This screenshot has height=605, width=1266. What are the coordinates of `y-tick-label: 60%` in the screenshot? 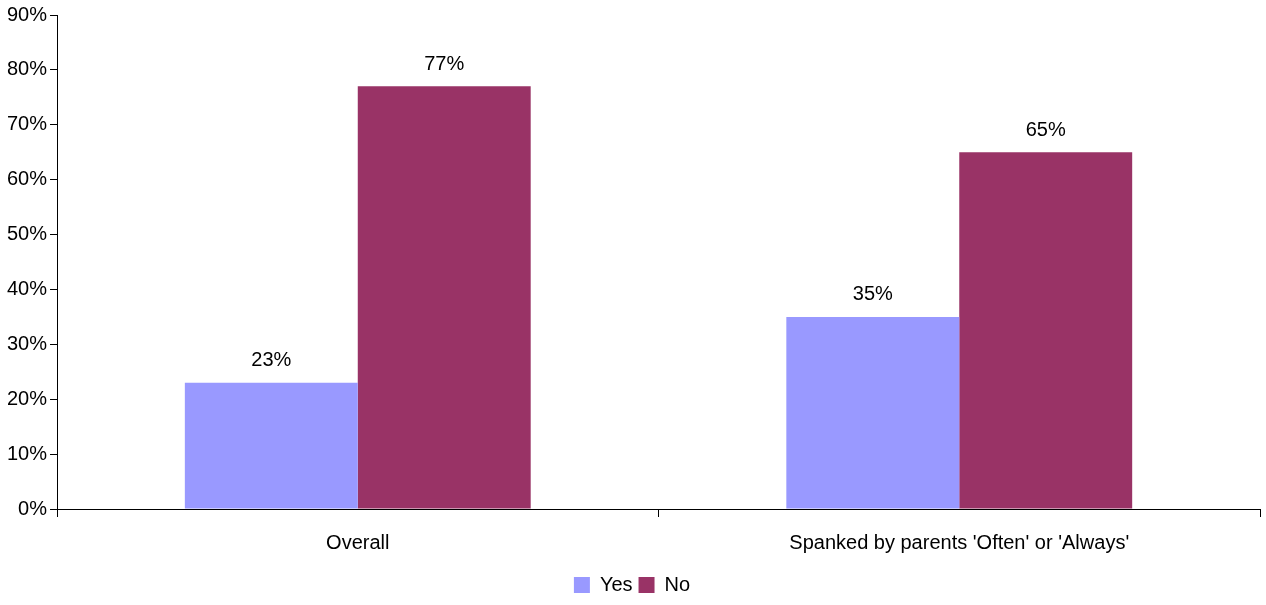 It's located at (27, 178).